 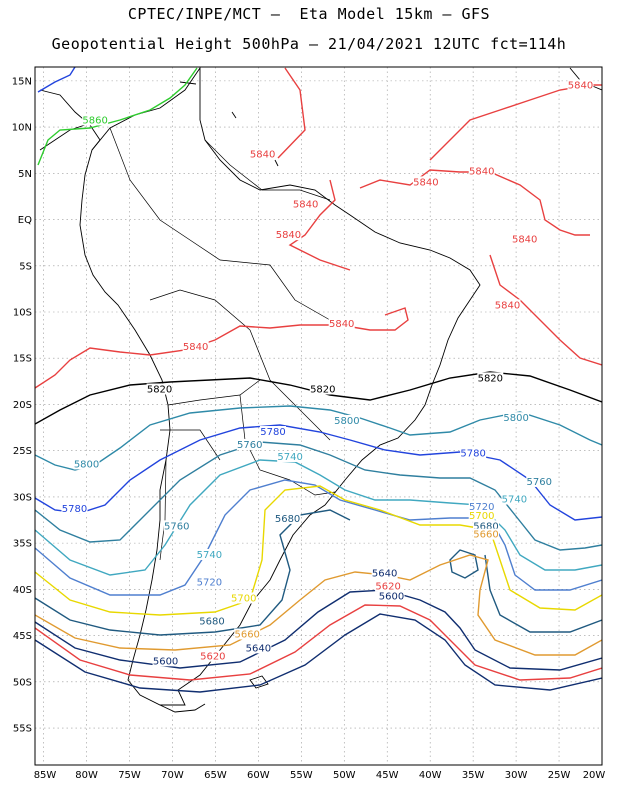 I want to click on lat-tick-label: 30S, so click(x=22, y=497).